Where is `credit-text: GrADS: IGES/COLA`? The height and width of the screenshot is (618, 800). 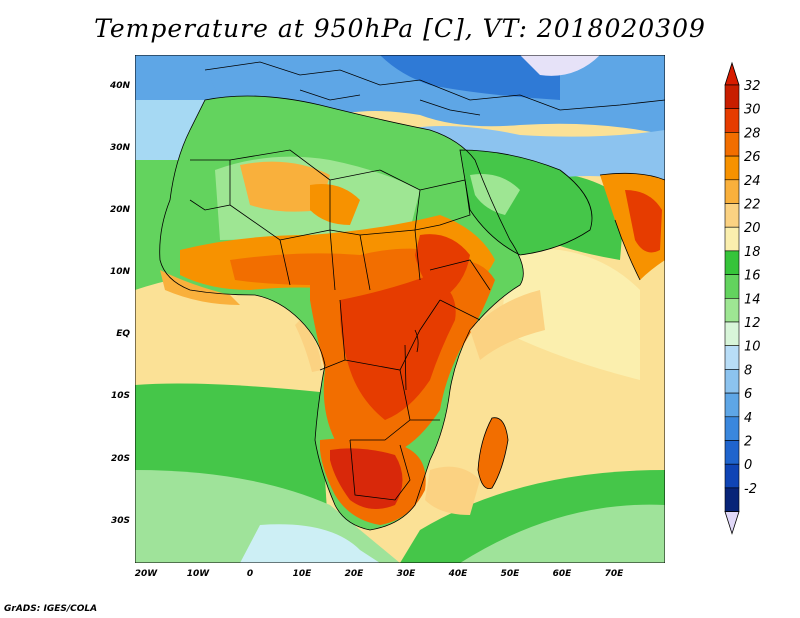 credit-text: GrADS: IGES/COLA is located at coordinates (51, 609).